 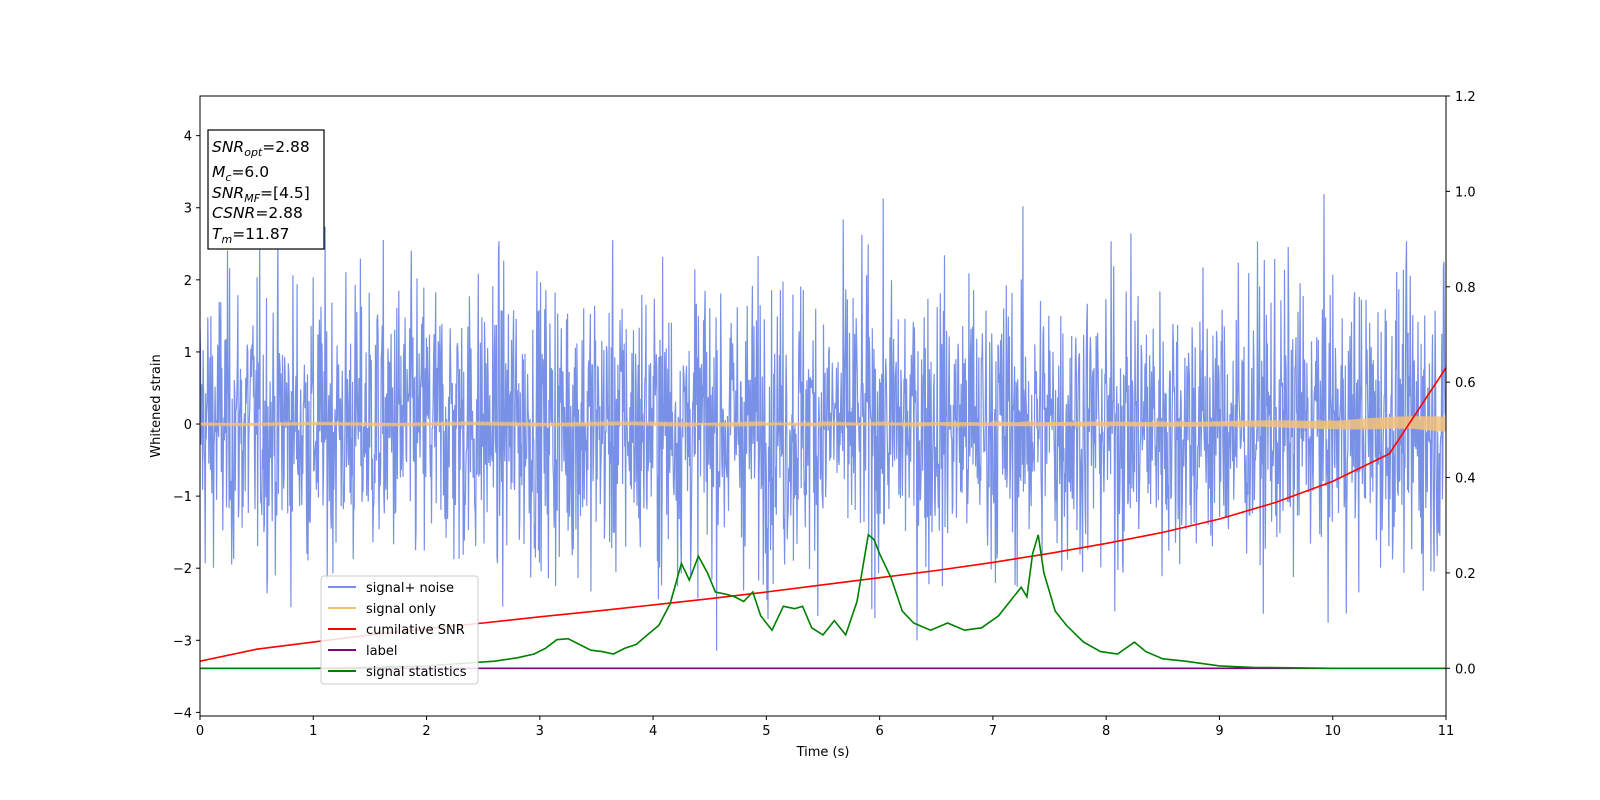 What do you see at coordinates (416, 672) in the screenshot?
I see `legend-label: signal statistics` at bounding box center [416, 672].